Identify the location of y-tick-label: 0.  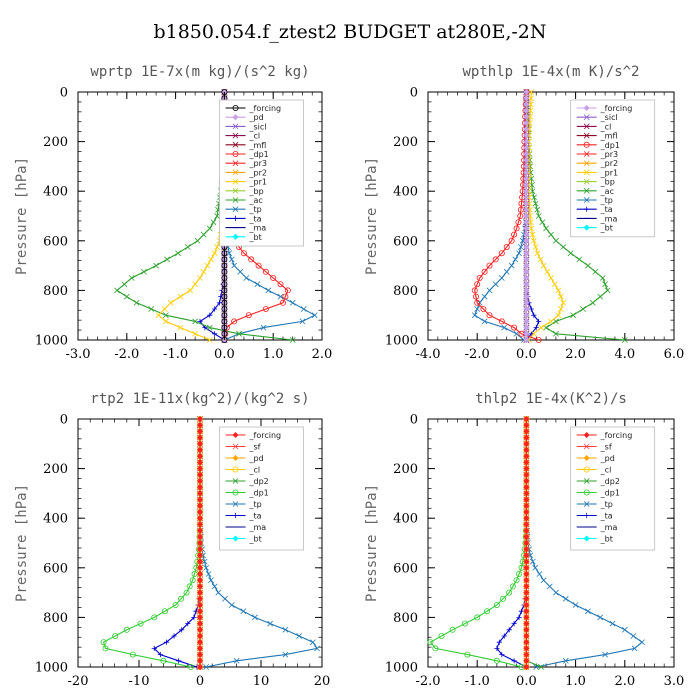
(64, 93).